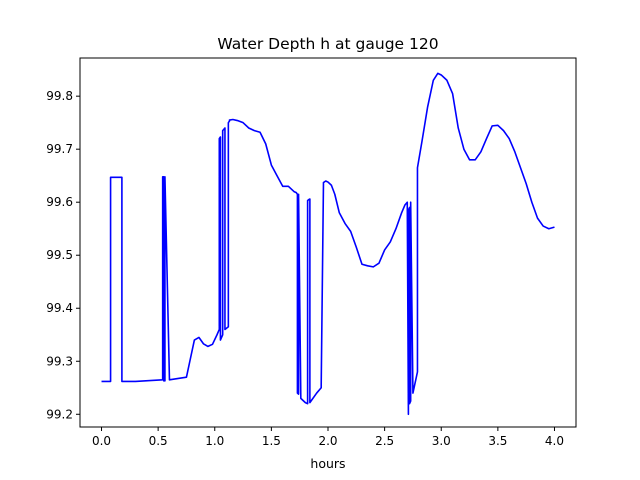  I want to click on y-tick-label: 99.7, so click(59, 149).